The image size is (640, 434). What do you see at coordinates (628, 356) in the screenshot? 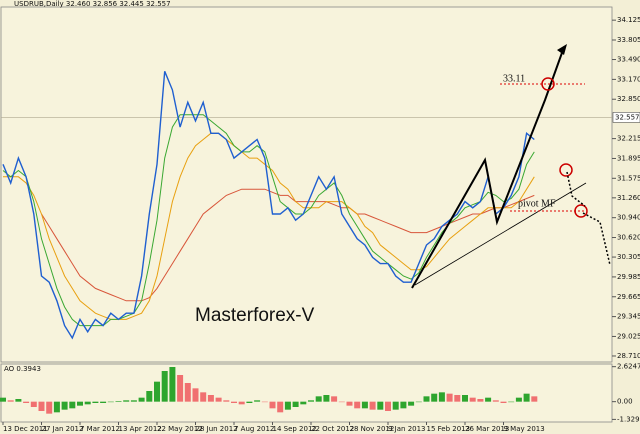
I see `y-tick-label: 28.710` at bounding box center [628, 356].